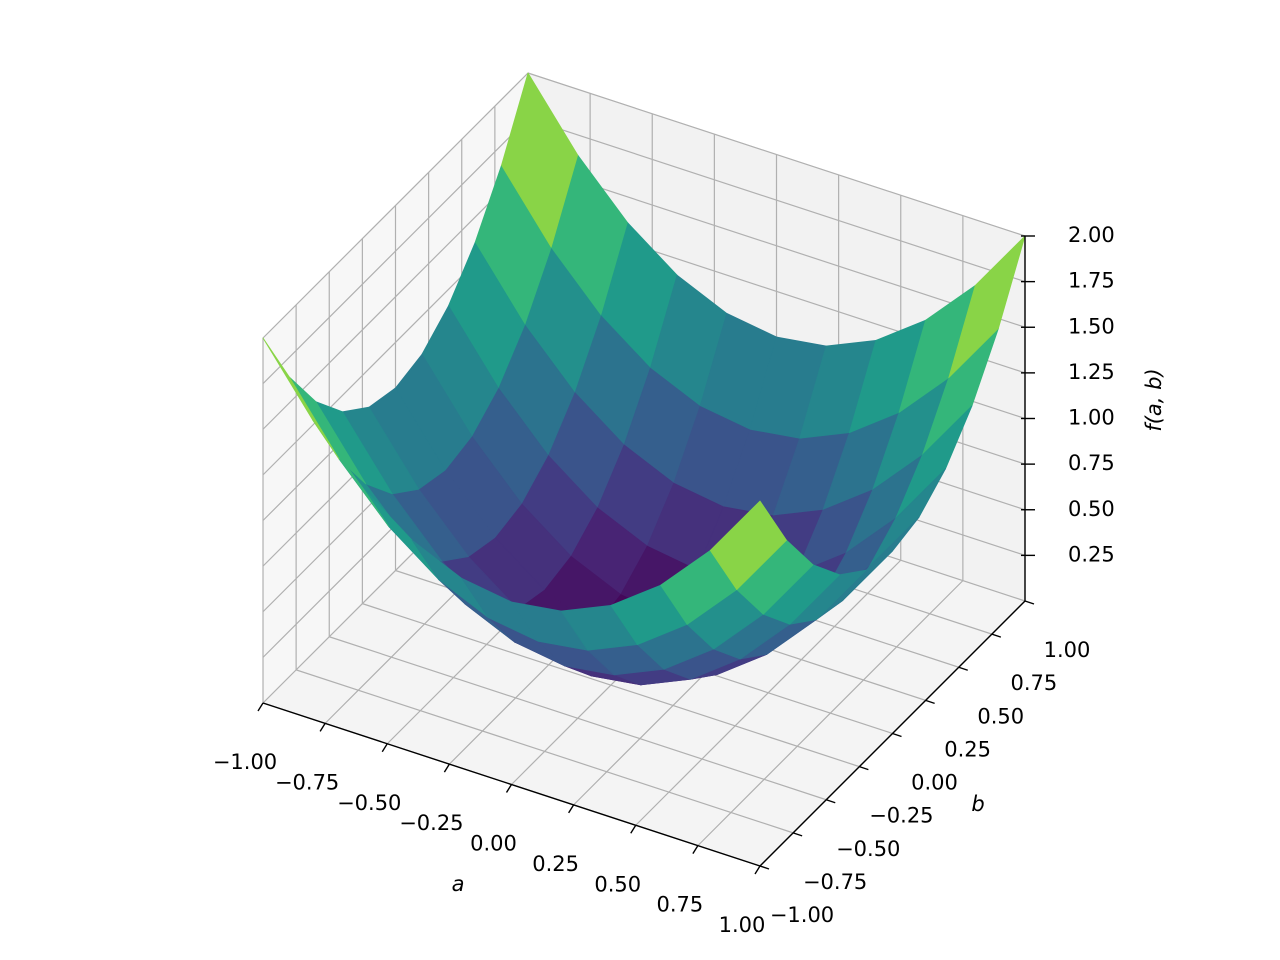  I want to click on y-tick-label: 0.75, so click(1033, 683).